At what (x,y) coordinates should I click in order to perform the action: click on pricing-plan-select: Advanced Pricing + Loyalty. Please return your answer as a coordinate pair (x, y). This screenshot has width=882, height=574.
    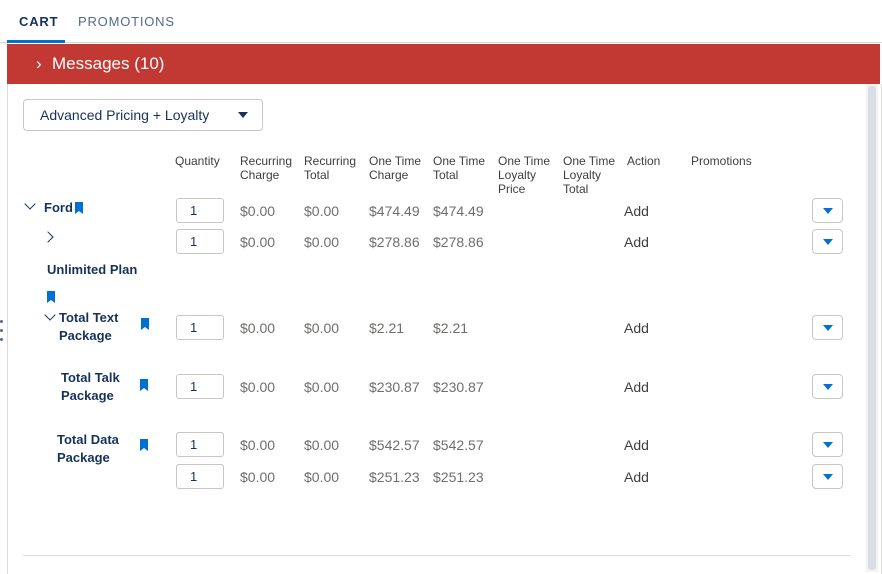
    Looking at the image, I should click on (143, 115).